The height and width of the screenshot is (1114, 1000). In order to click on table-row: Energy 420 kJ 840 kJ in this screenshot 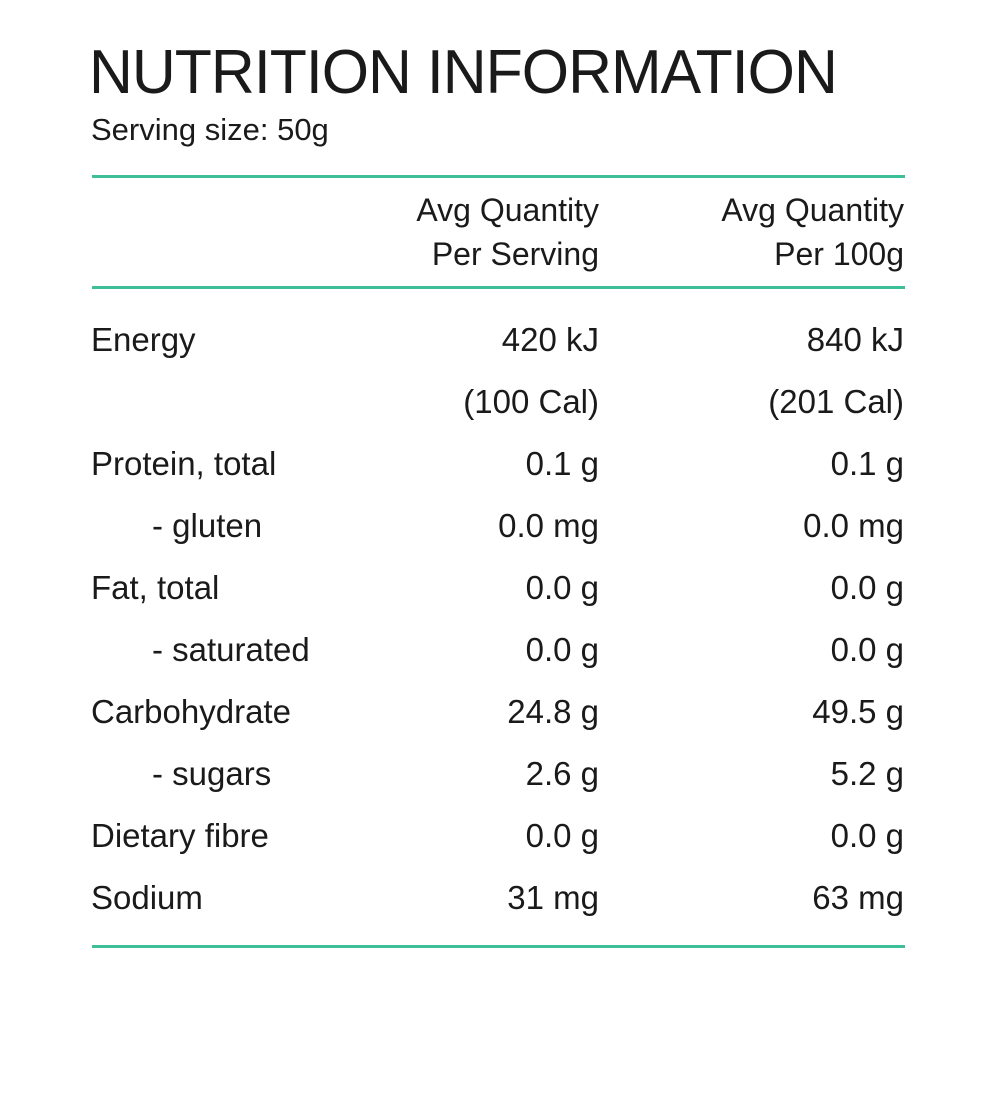, I will do `click(500, 340)`.